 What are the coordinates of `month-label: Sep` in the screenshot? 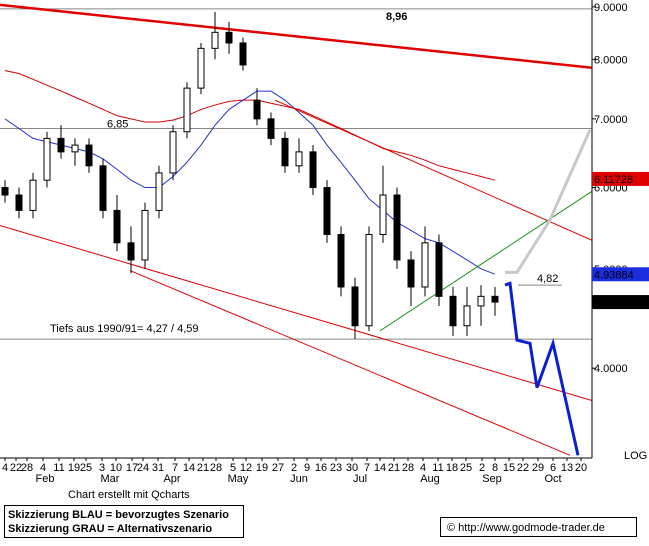 It's located at (492, 479).